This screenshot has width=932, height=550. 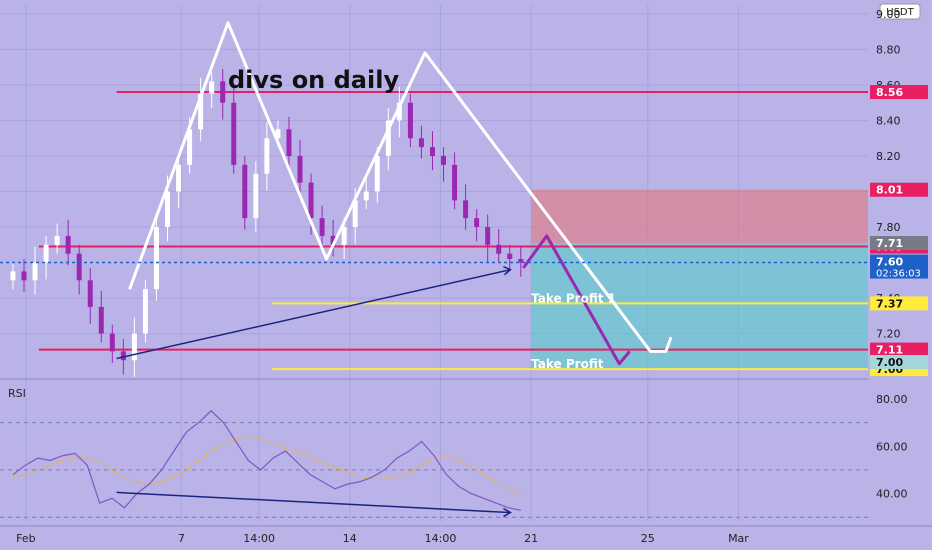 What do you see at coordinates (738, 538) in the screenshot?
I see `x-tick-label: Mar` at bounding box center [738, 538].